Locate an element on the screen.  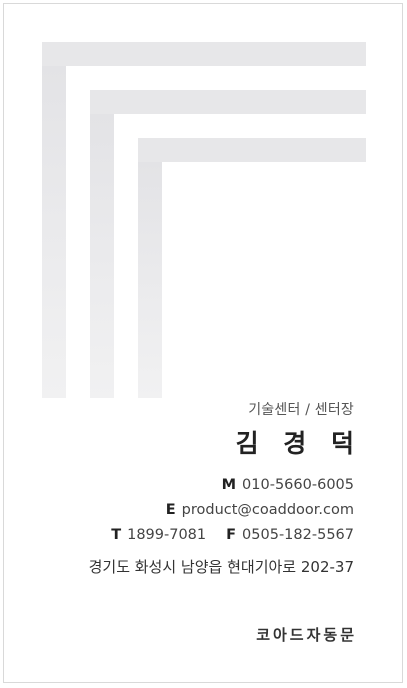
company-name: 코아드자동문 is located at coordinates (306, 635).